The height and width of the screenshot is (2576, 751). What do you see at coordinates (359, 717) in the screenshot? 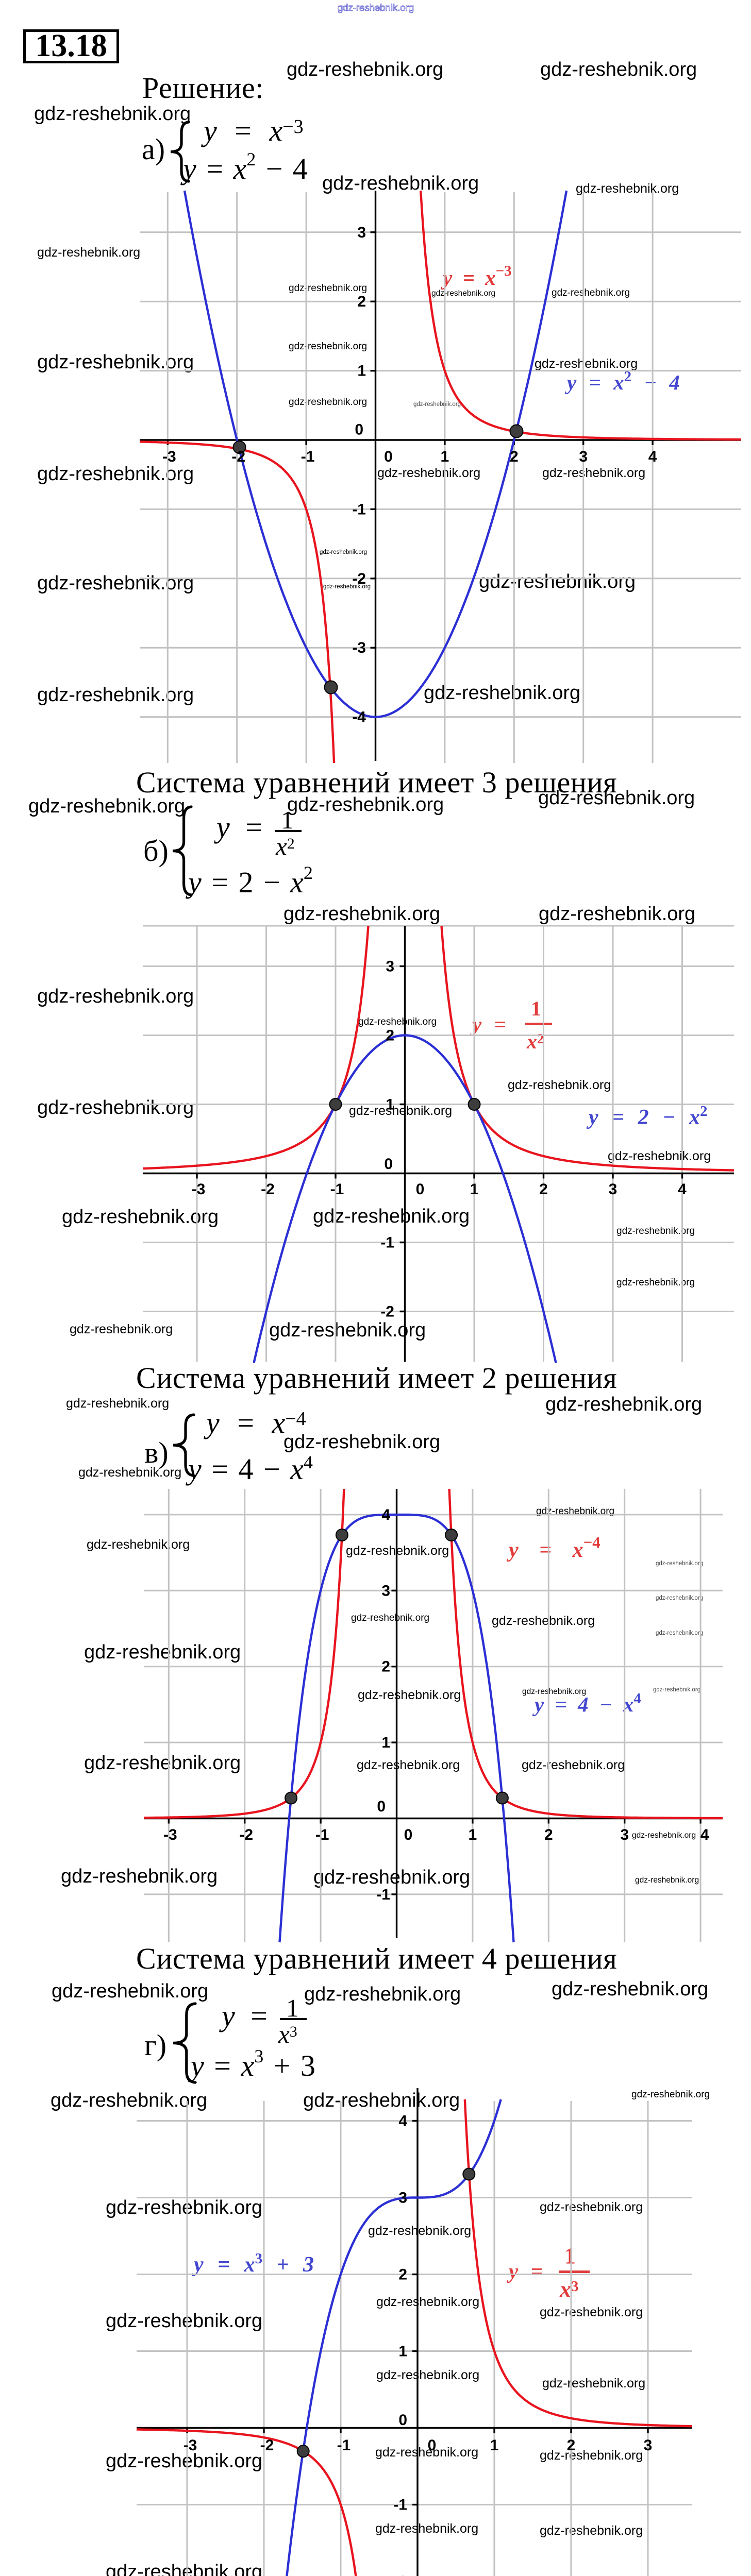
I see `svg-text: -4` at bounding box center [359, 717].